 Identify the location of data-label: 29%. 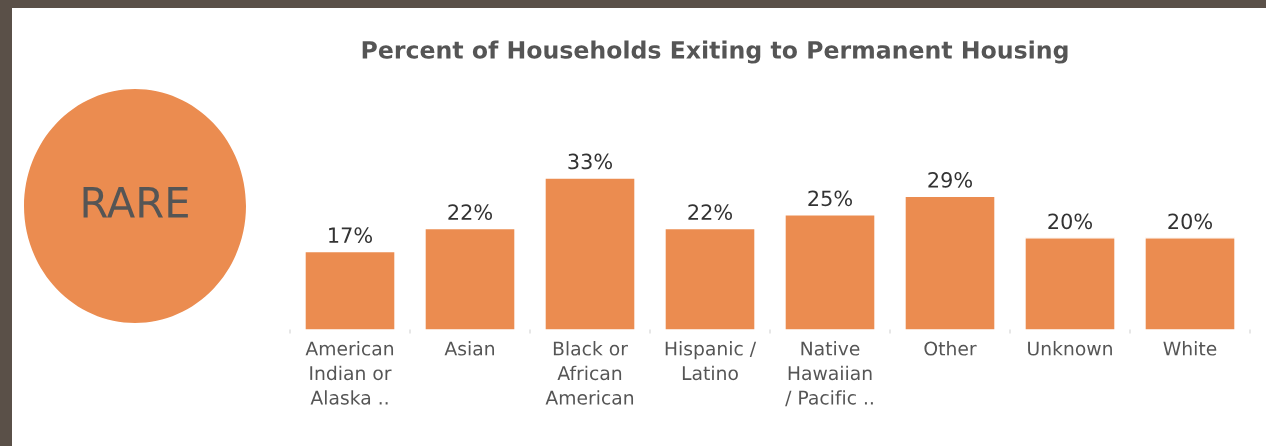
(950, 180).